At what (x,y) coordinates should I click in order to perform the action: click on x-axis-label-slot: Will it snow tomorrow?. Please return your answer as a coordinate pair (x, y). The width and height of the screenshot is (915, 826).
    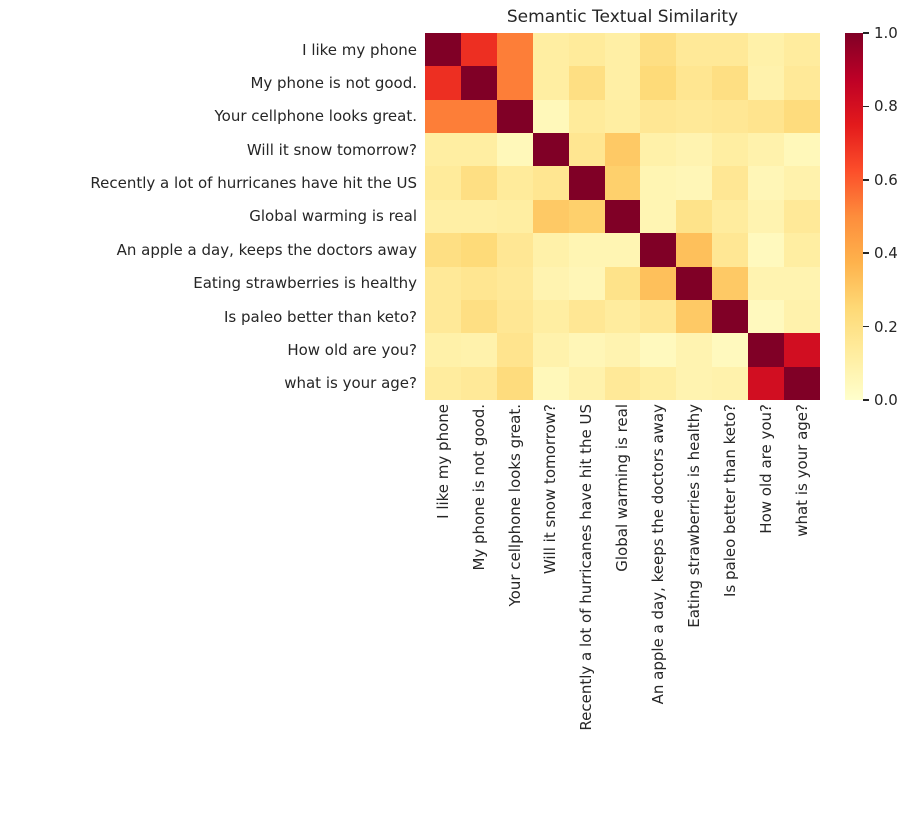
    Looking at the image, I should click on (551, 489).